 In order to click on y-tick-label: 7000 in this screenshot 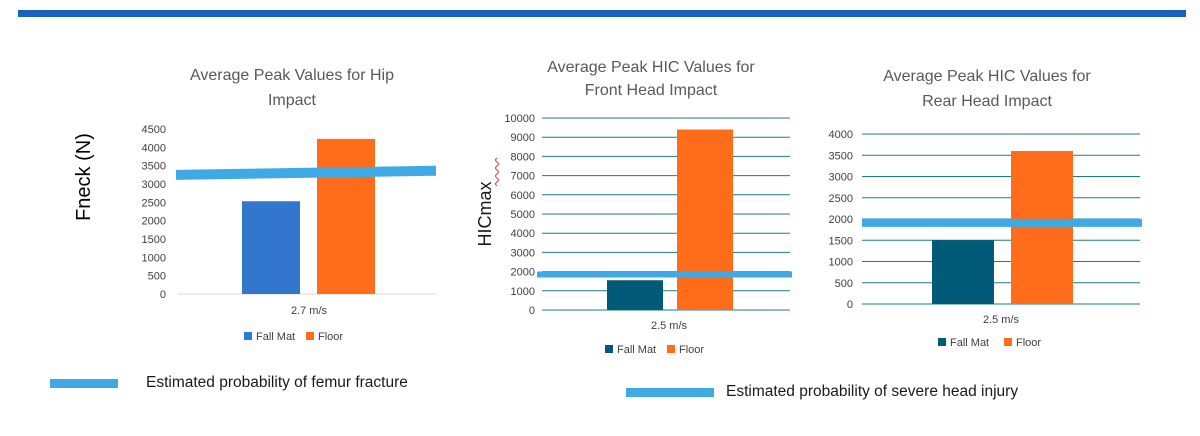, I will do `click(523, 177)`.